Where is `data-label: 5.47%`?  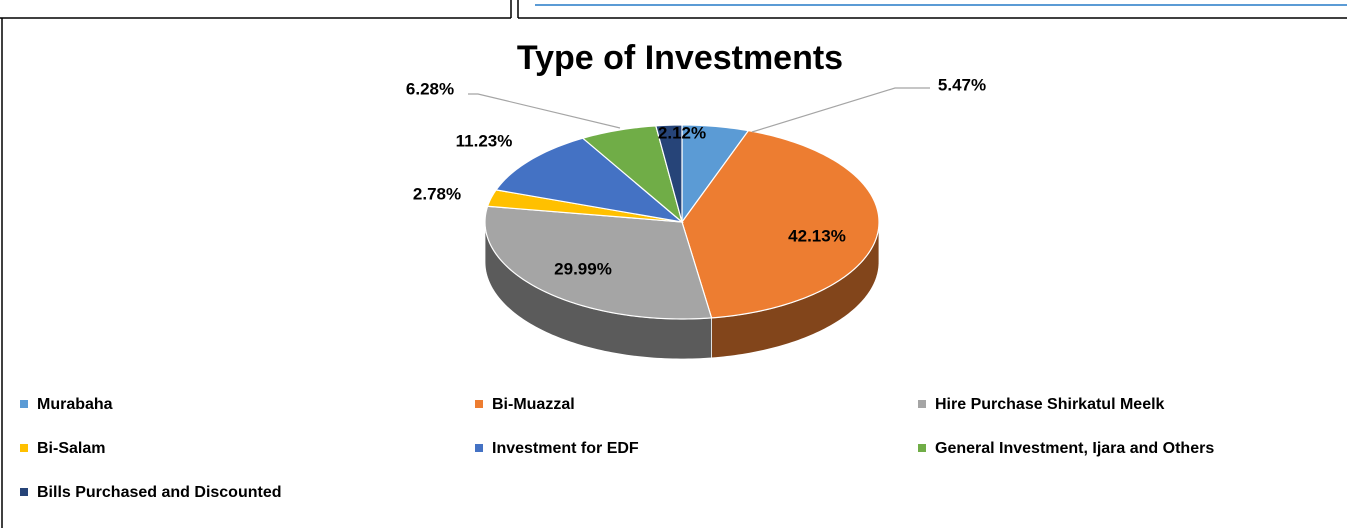
data-label: 5.47% is located at coordinates (962, 84).